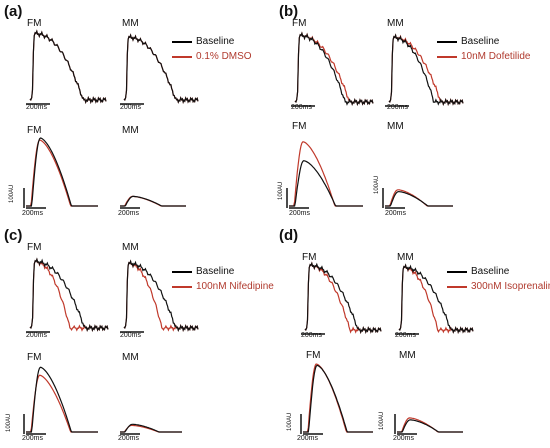  Describe the element at coordinates (289, 11) in the screenshot. I see `panel-label: (b)` at that location.